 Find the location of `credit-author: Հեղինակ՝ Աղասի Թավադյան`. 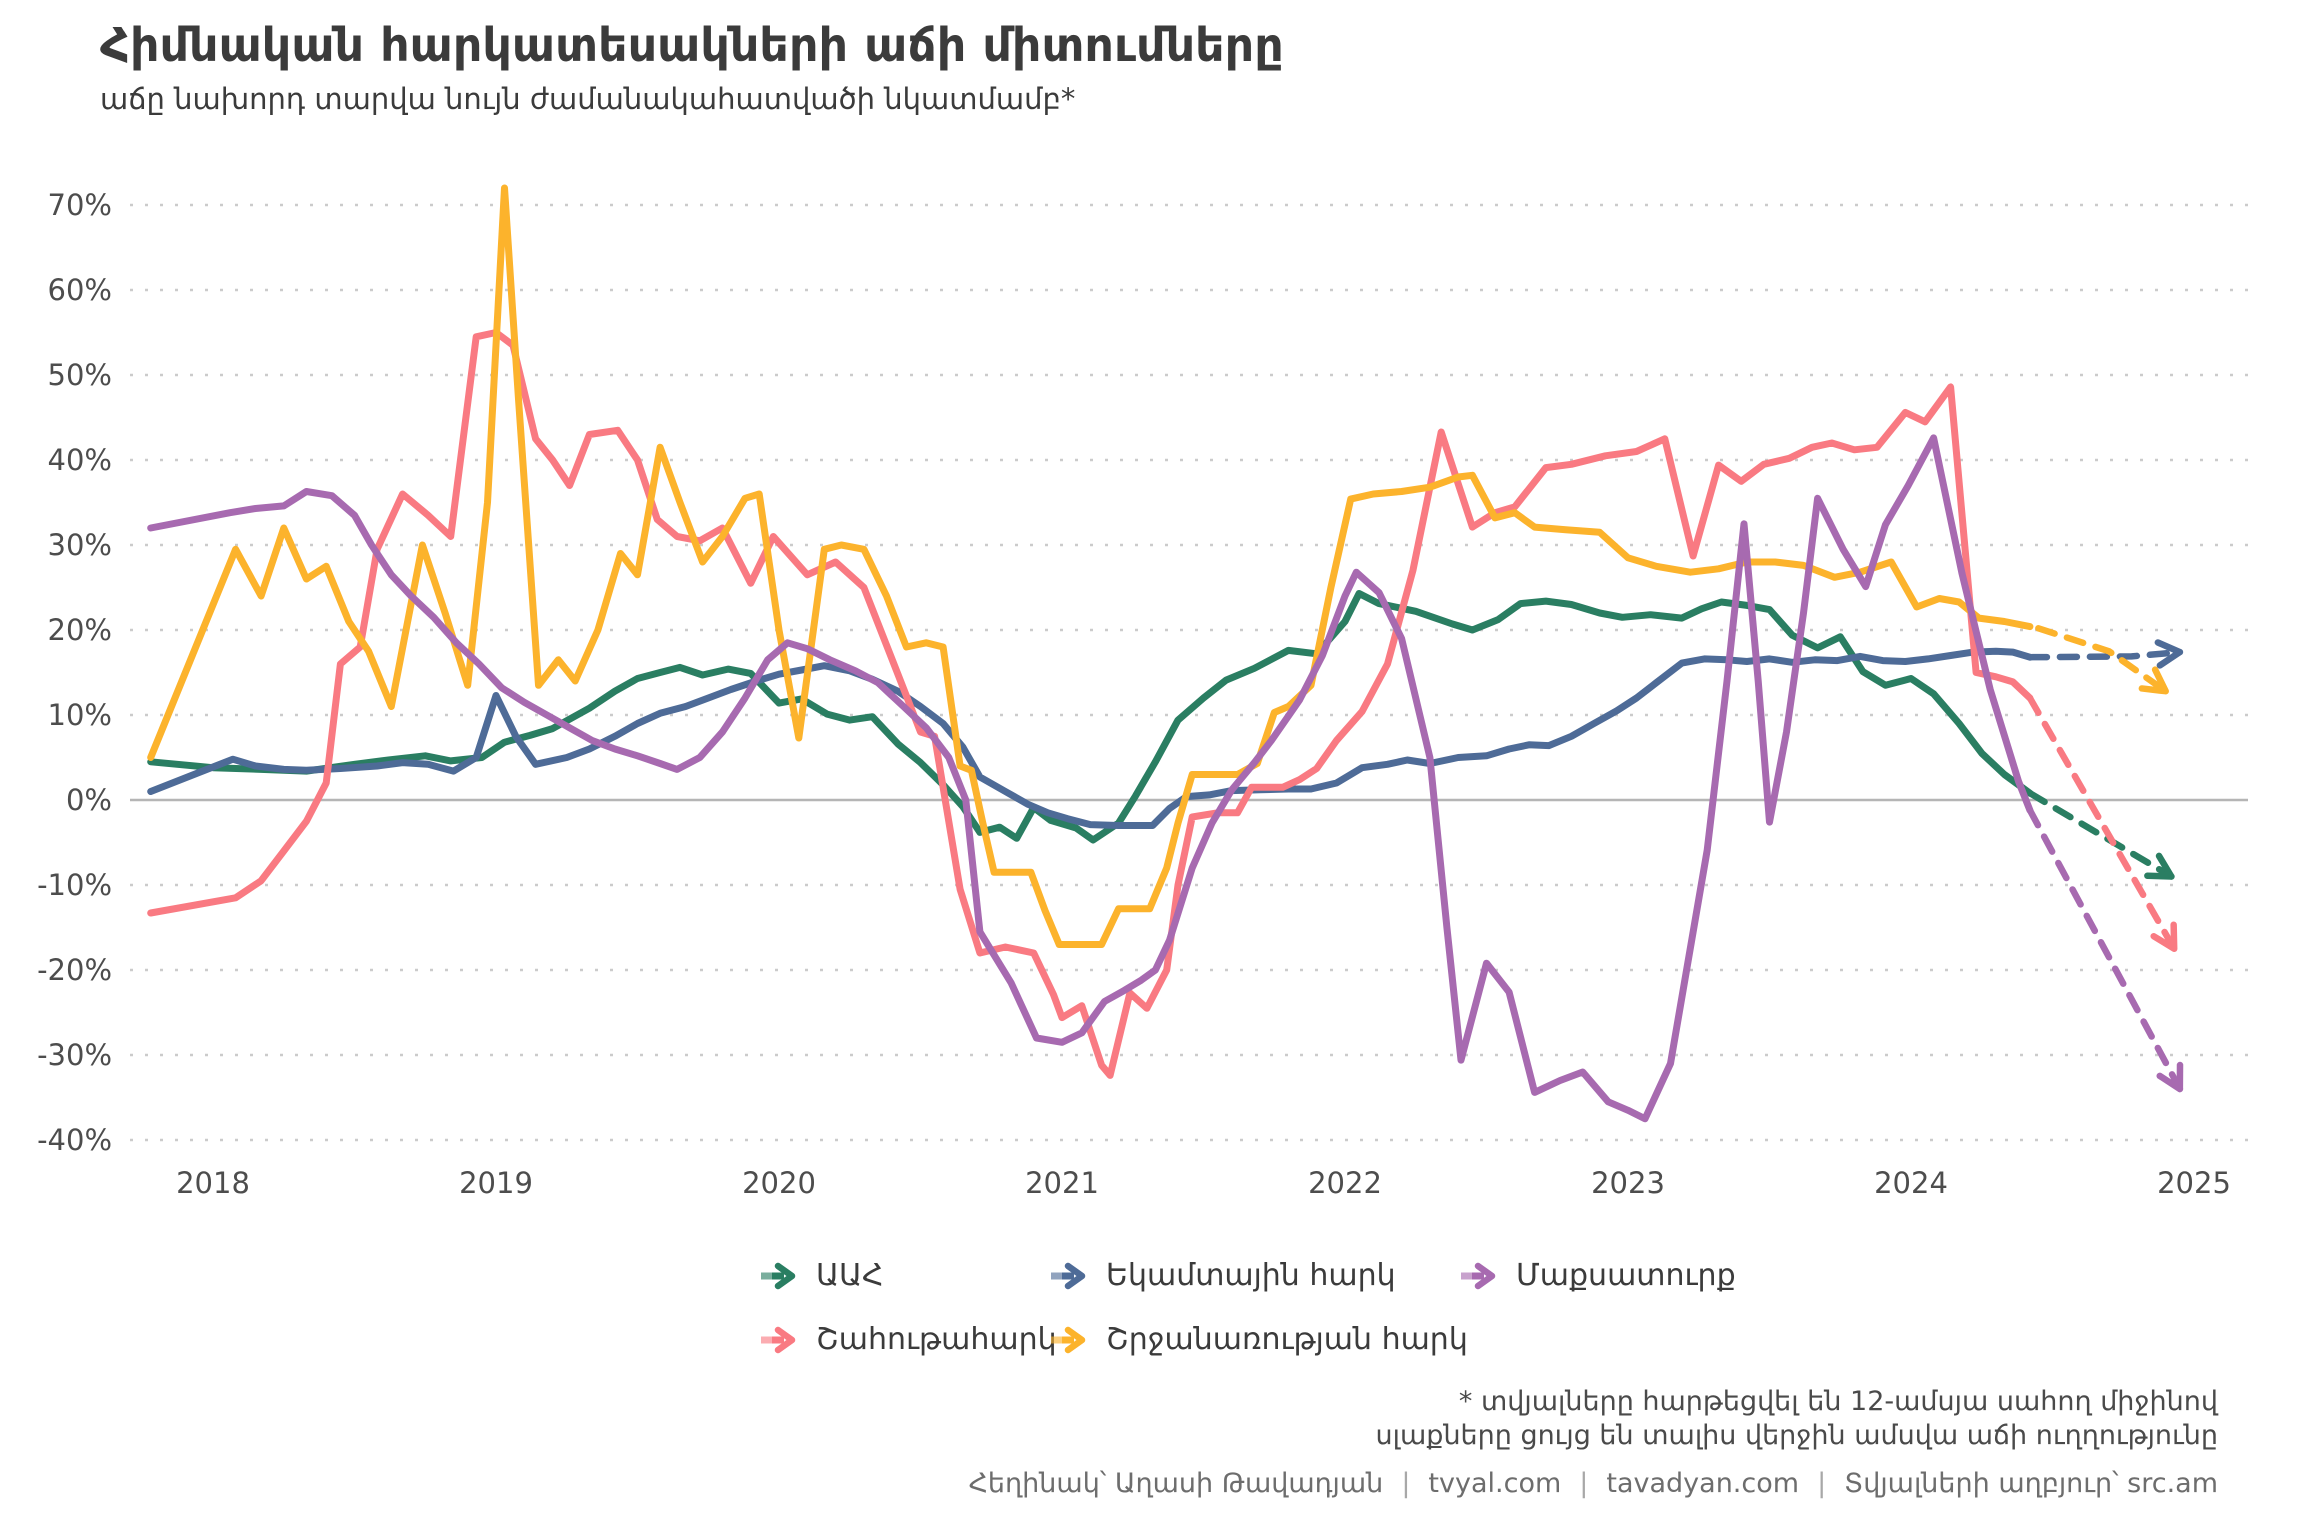

credit-author: Հեղինակ՝ Աղասի Թավադյան is located at coordinates (1176, 1483).